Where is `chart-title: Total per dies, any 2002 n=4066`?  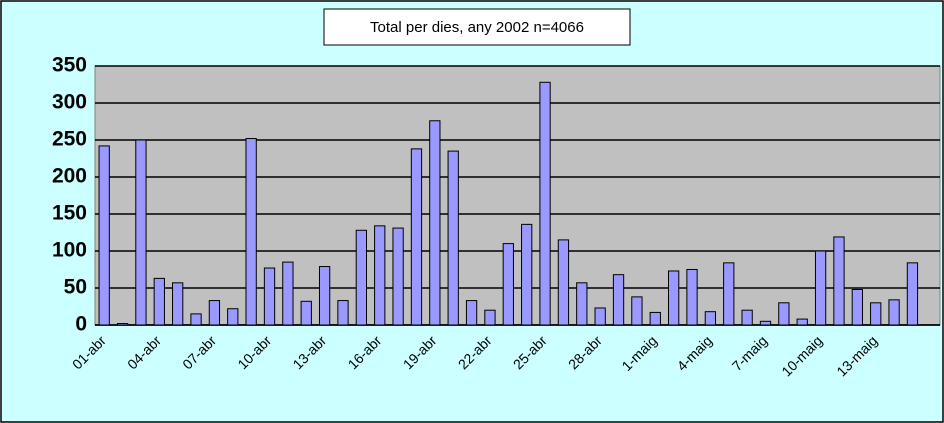
chart-title: Total per dies, any 2002 n=4066 is located at coordinates (477, 27).